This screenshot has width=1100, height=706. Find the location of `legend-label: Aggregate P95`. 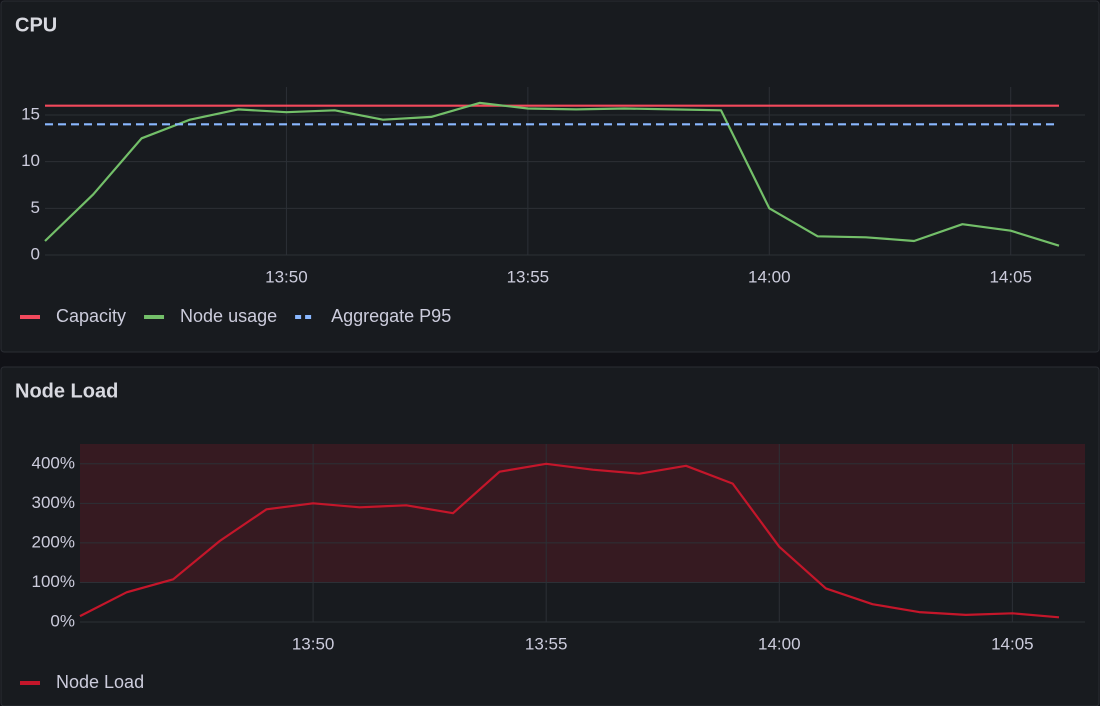

legend-label: Aggregate P95 is located at coordinates (391, 316).